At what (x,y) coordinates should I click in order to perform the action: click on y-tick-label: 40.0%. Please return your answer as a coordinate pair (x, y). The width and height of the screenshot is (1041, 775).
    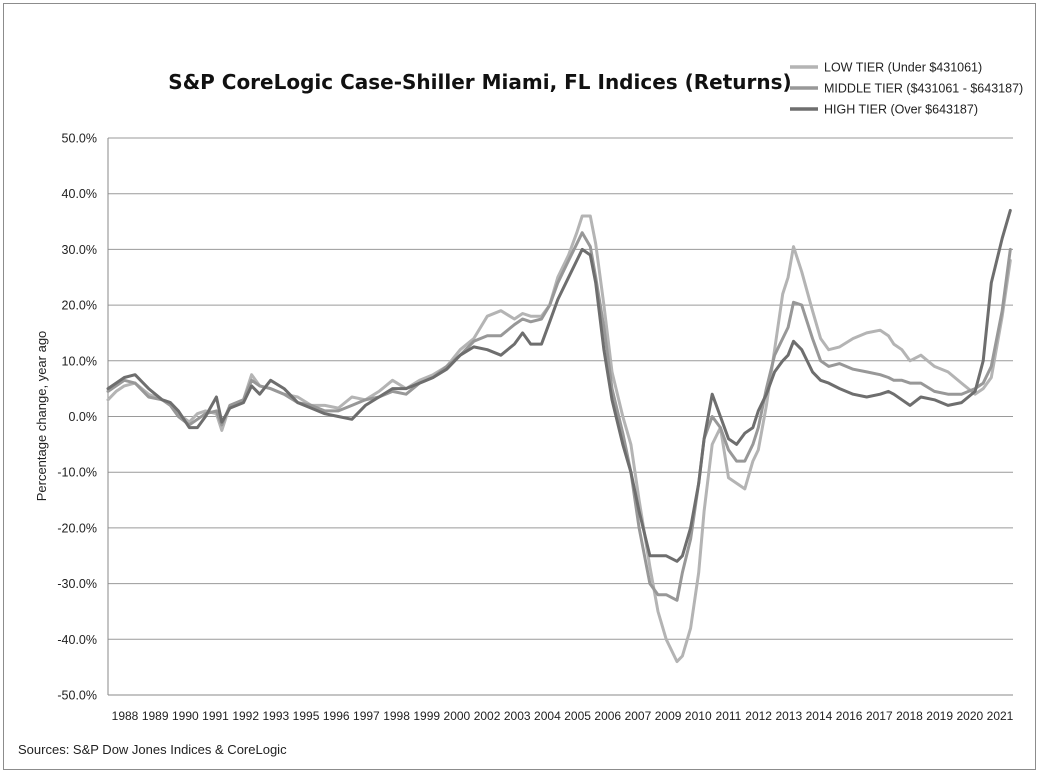
    Looking at the image, I should click on (79, 194).